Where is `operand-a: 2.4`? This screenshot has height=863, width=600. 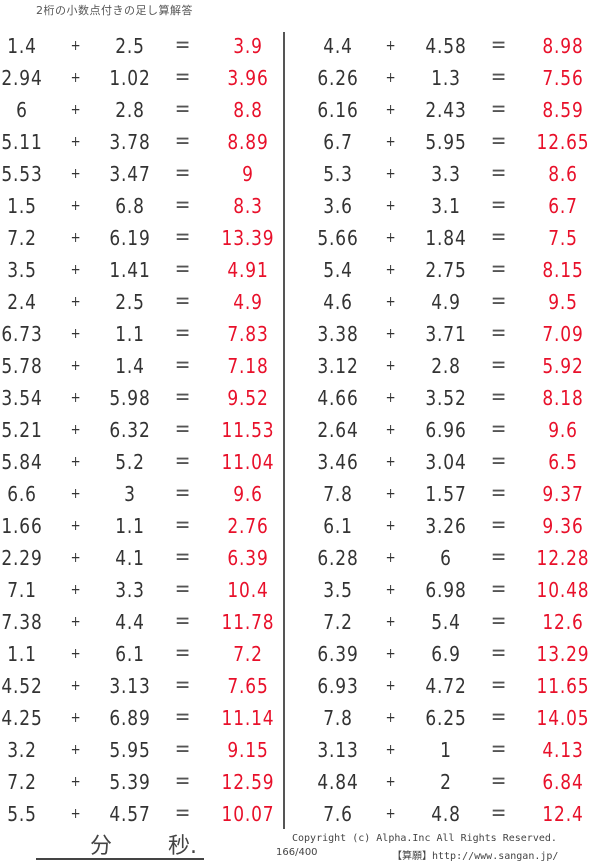
operand-a: 2.4 is located at coordinates (22, 302).